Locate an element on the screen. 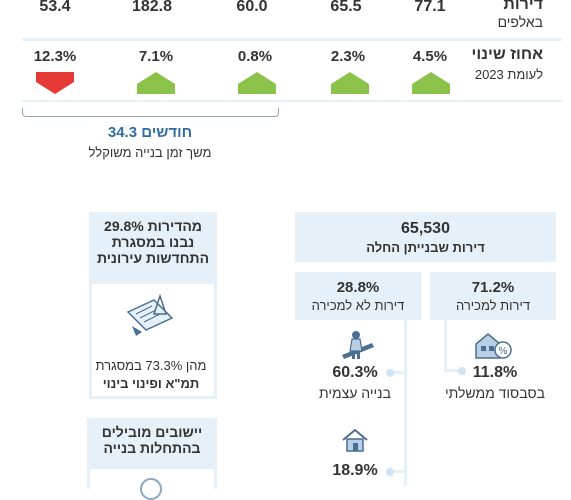  starts-label: דירות שבנייתן החלה is located at coordinates (425, 247).